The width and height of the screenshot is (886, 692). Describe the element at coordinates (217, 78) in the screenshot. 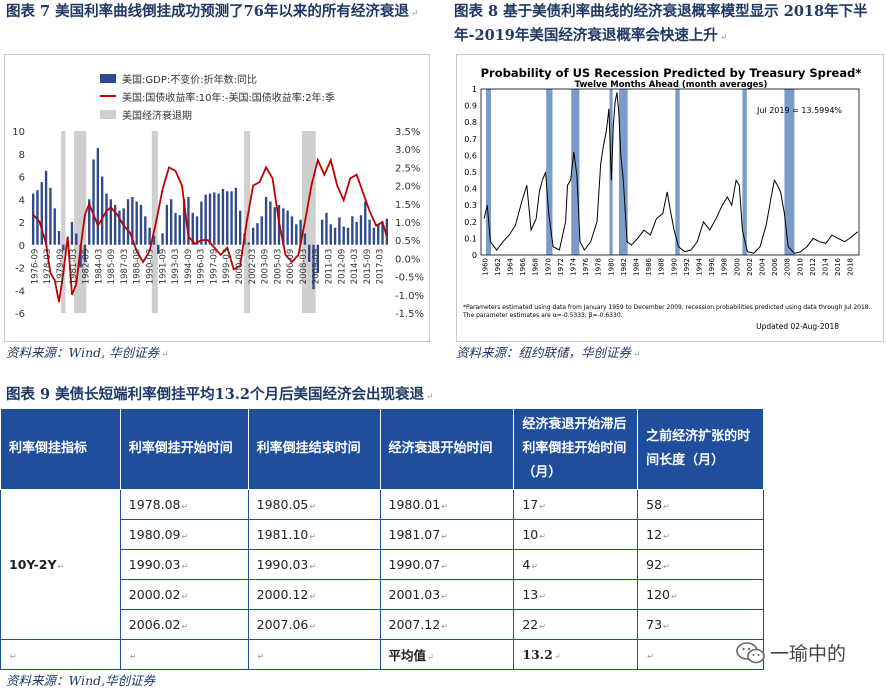

I see `legend-gdp: 美国:GDP:不变价:折年数:同比` at that location.